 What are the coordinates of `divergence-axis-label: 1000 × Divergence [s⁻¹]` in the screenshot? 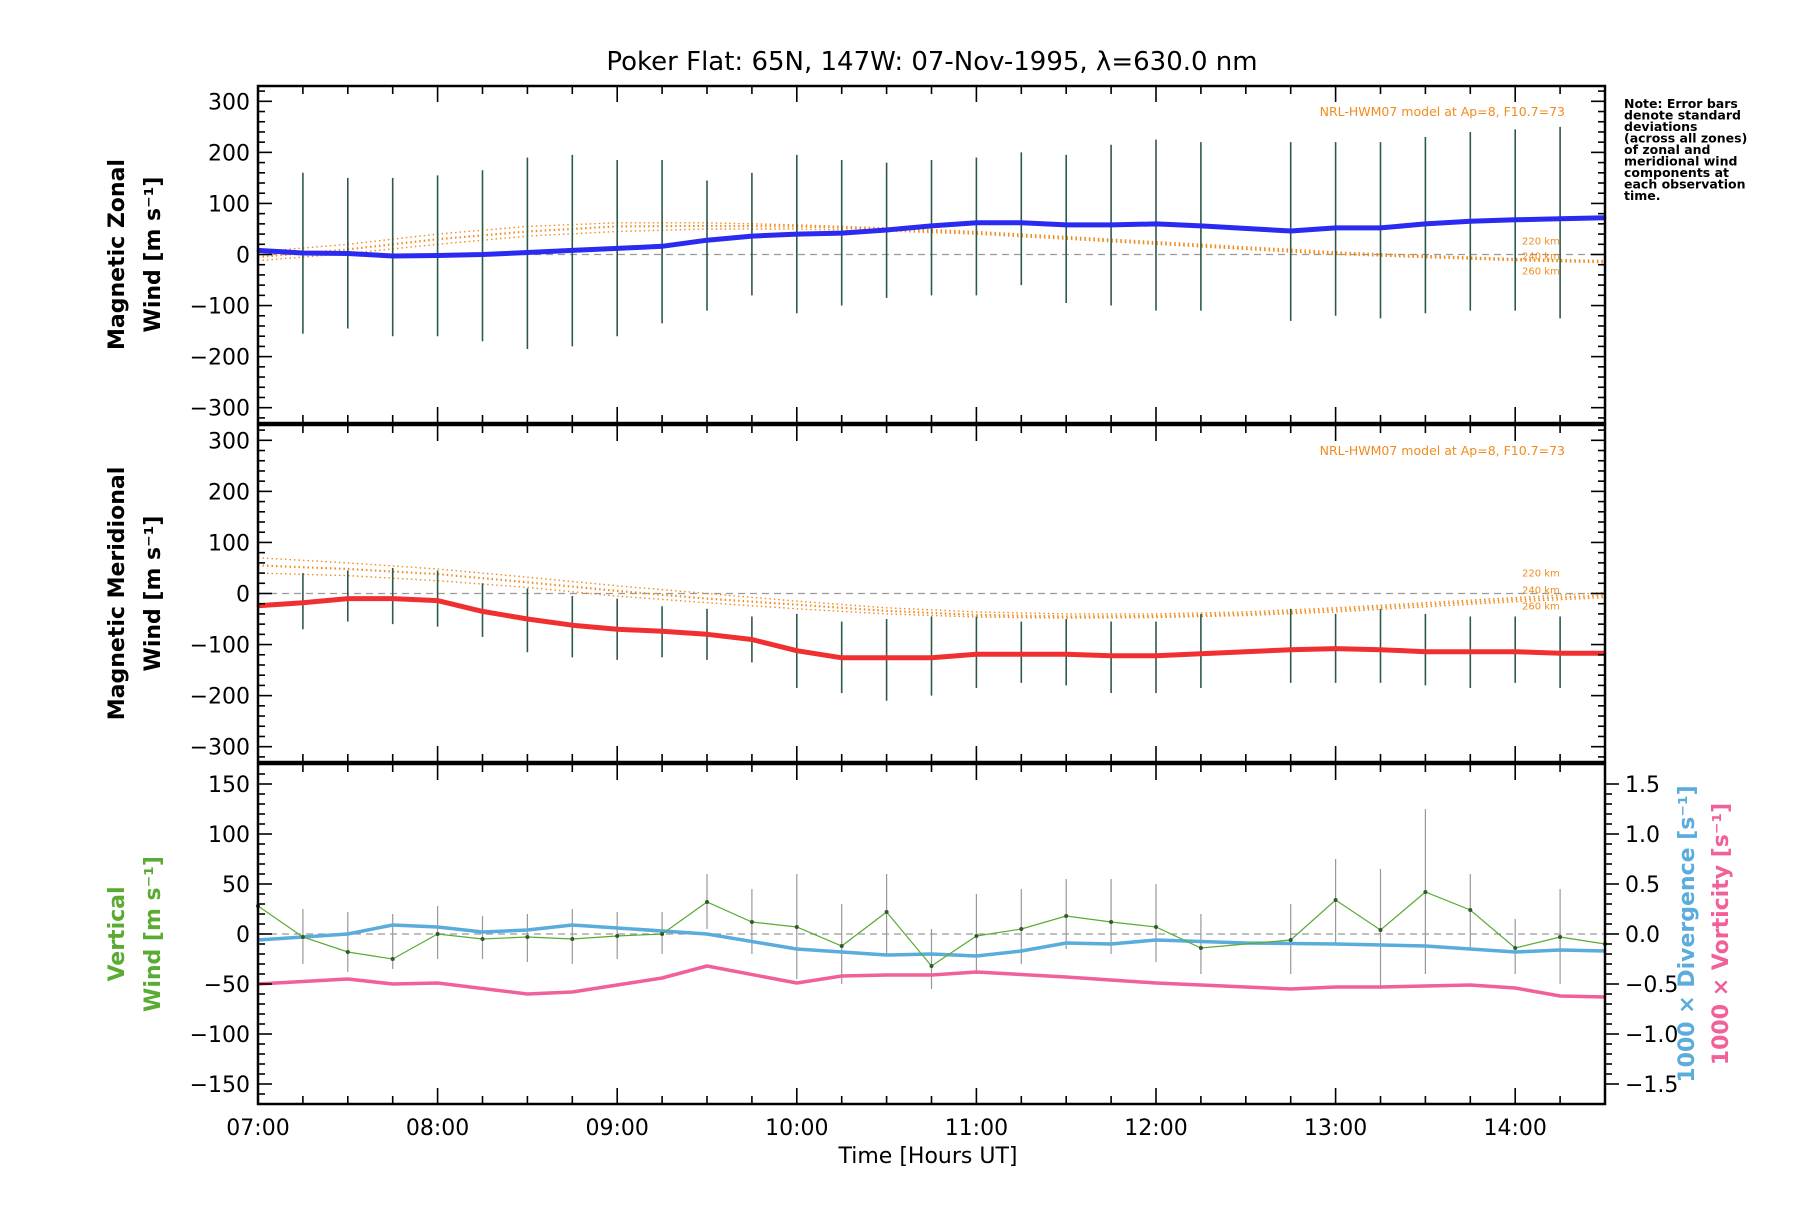 It's located at (1687, 933).